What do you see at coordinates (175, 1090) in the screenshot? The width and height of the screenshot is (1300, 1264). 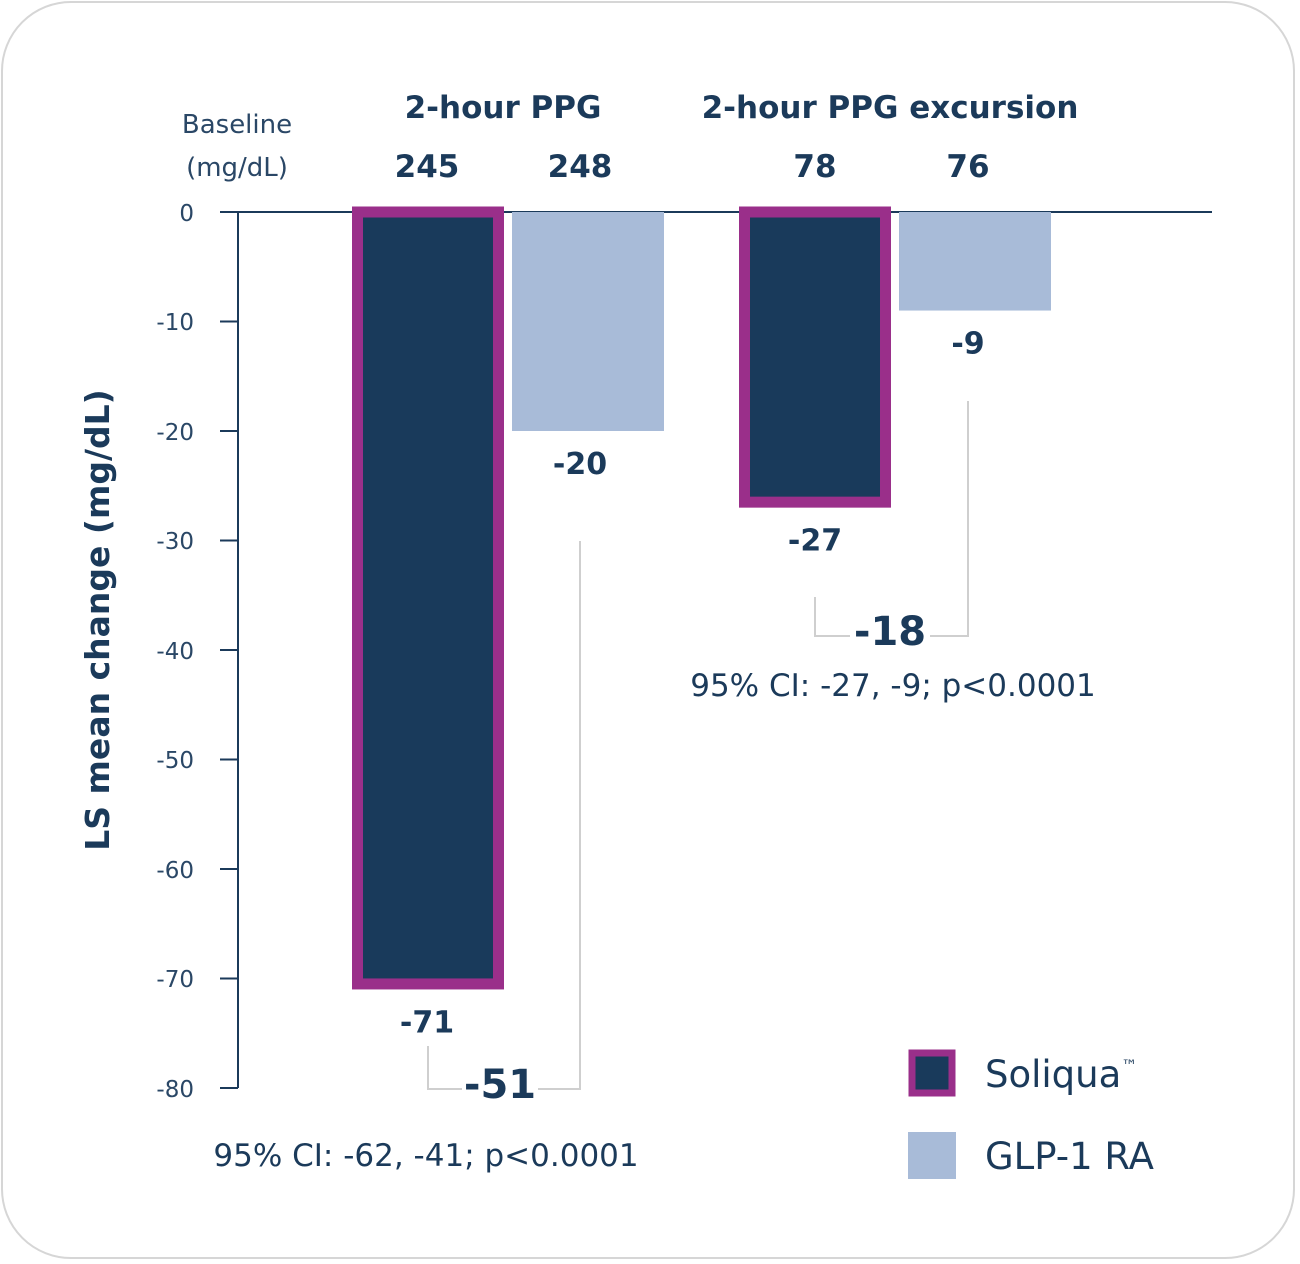 I see `svg-text: -80` at bounding box center [175, 1090].